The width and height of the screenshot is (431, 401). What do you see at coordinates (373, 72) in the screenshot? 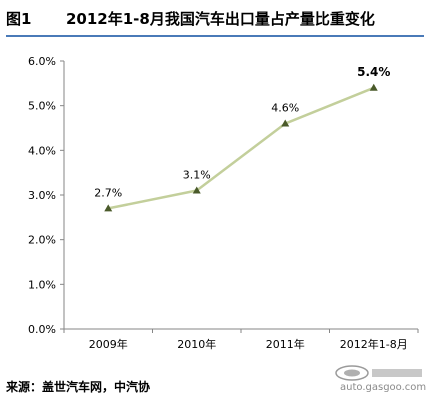
I see `data-label: 5.4%` at bounding box center [373, 72].